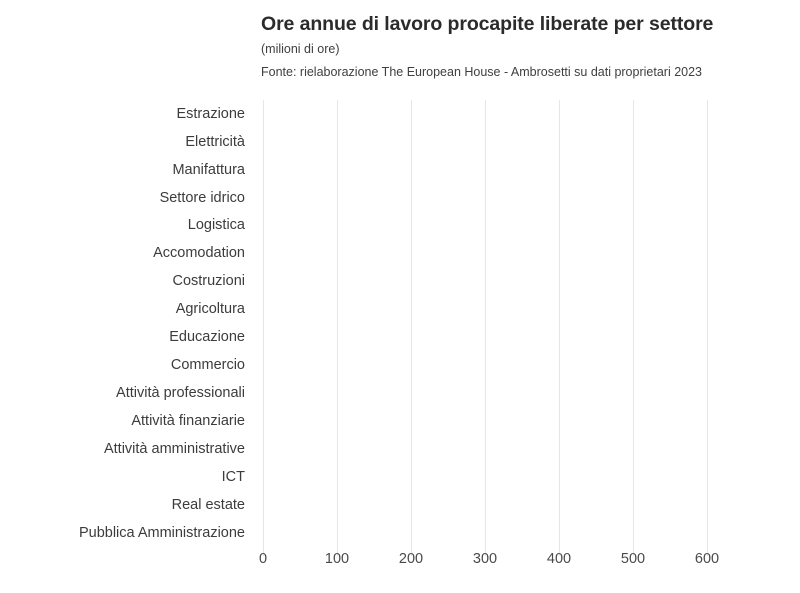 This screenshot has height=593, width=800. Describe the element at coordinates (210, 309) in the screenshot. I see `category-label: Agricoltura` at that location.